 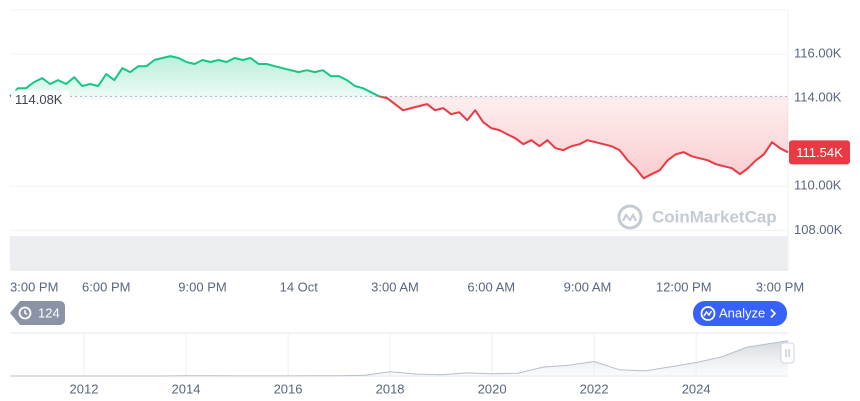 What do you see at coordinates (818, 53) in the screenshot?
I see `y-tick-label: 116.00K` at bounding box center [818, 53].